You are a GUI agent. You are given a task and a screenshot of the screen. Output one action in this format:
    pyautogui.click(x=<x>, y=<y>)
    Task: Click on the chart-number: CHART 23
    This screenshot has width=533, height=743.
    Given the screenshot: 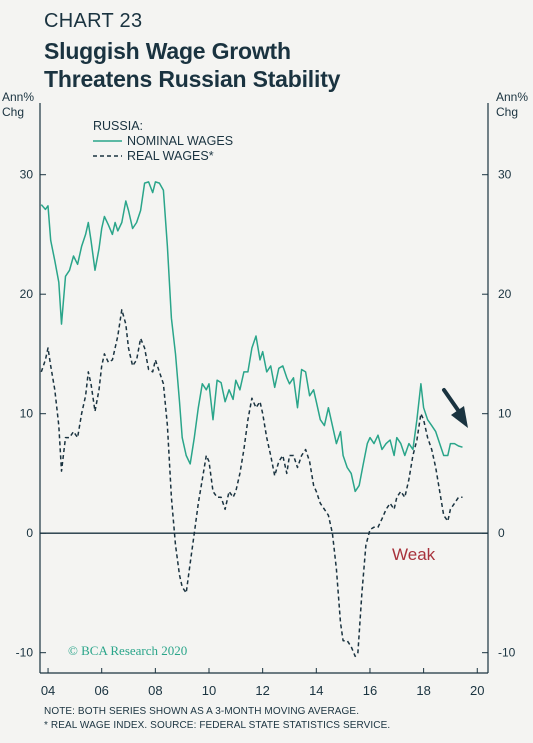 What is the action you would take?
    pyautogui.click(x=93, y=21)
    